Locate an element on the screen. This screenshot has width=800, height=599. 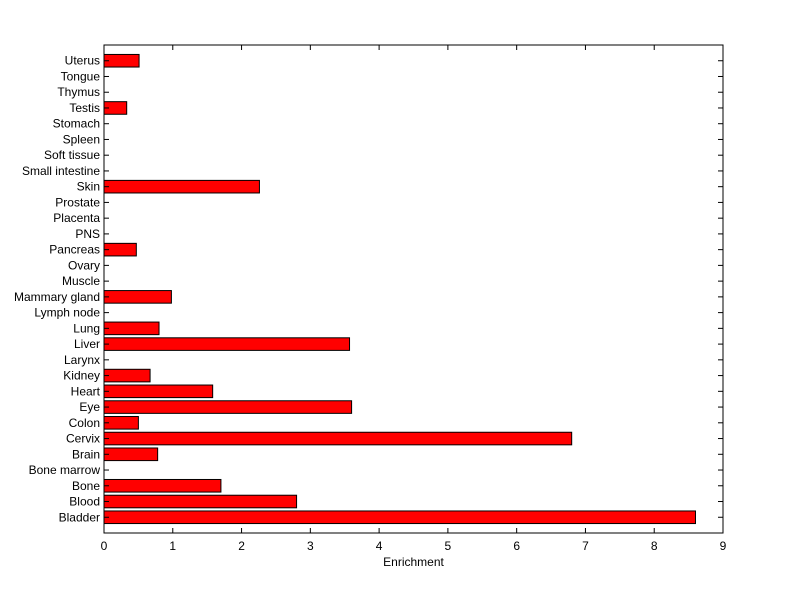
x-tick-label: 2 is located at coordinates (241, 546).